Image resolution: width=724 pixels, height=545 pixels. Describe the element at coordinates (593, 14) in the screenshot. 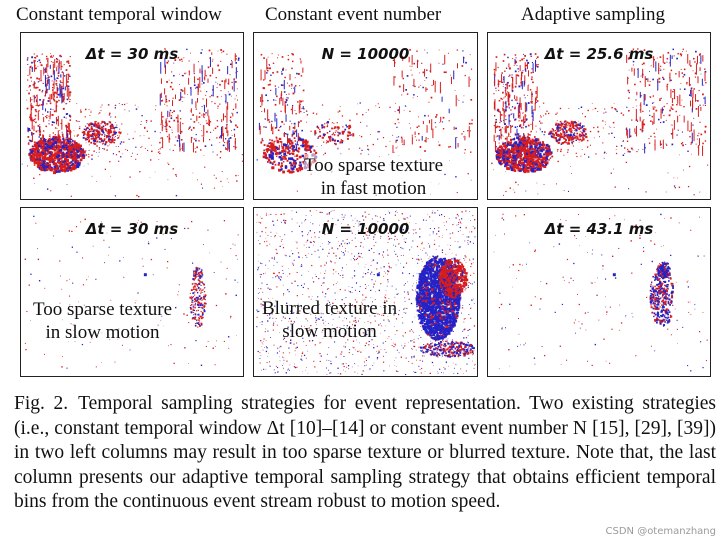

I see `column-heading-adaptive-sampling: Adaptive sampling` at that location.